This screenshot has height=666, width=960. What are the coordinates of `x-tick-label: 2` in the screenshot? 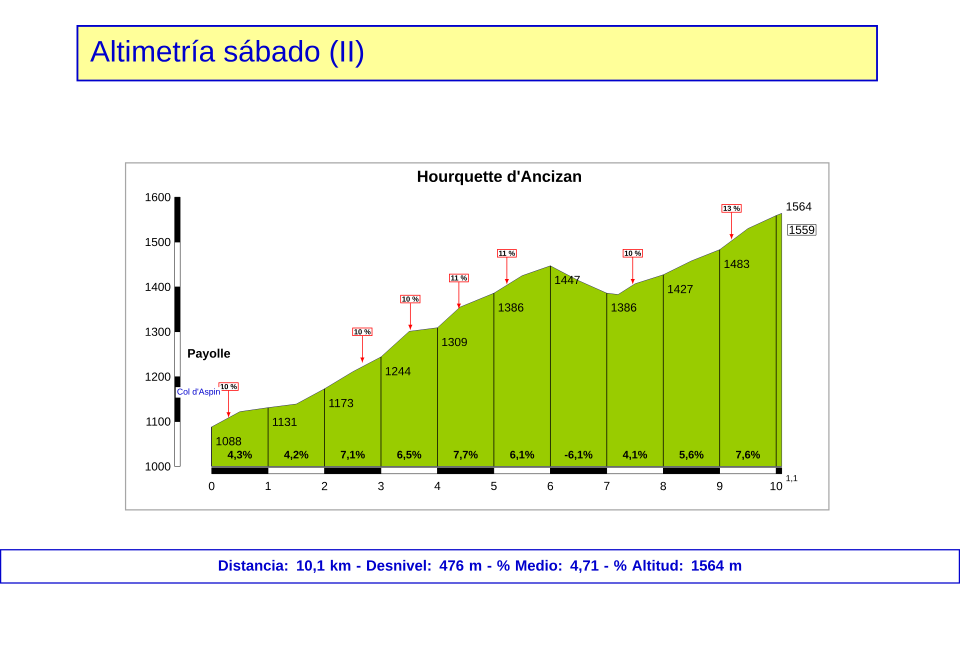 It's located at (325, 486).